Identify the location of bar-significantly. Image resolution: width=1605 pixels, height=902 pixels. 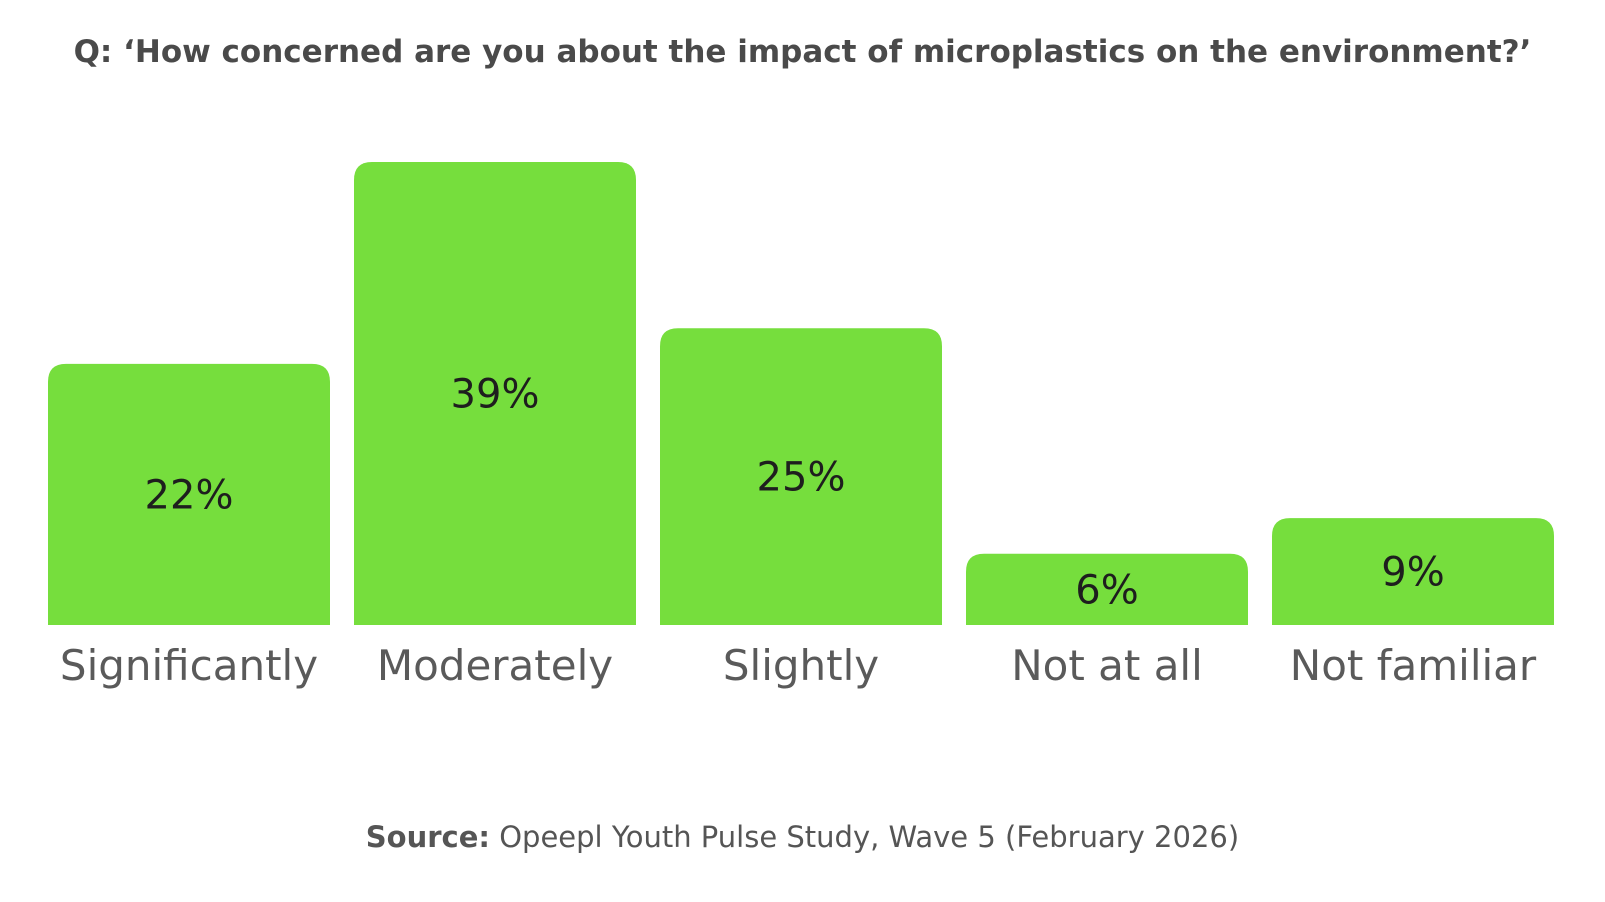
(189, 494).